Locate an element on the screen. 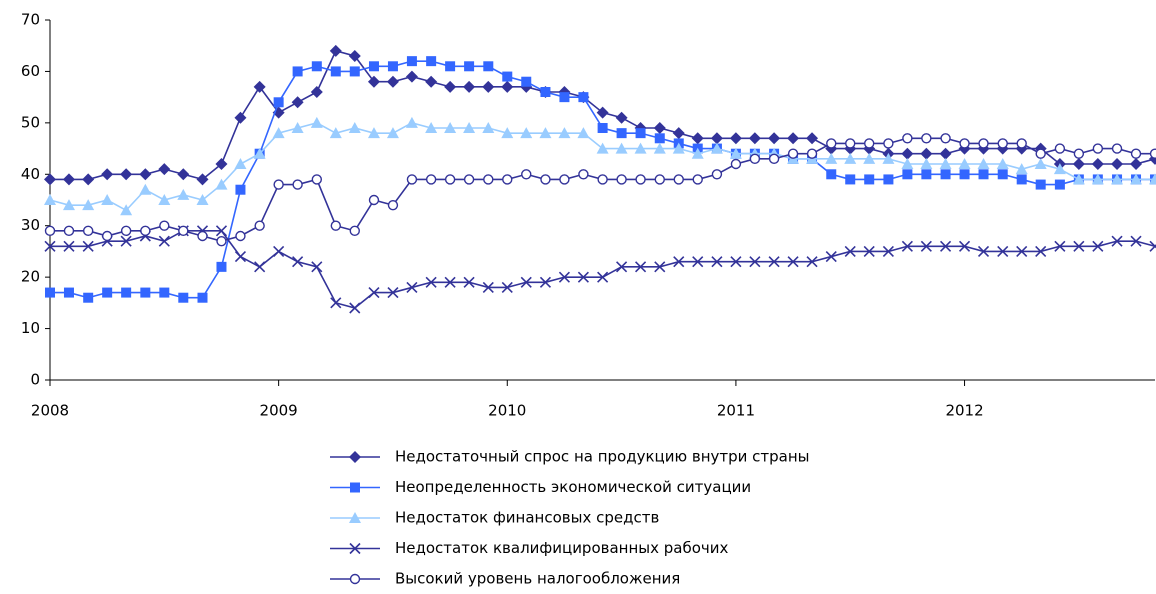  y-tick-label: 50 is located at coordinates (30, 122).